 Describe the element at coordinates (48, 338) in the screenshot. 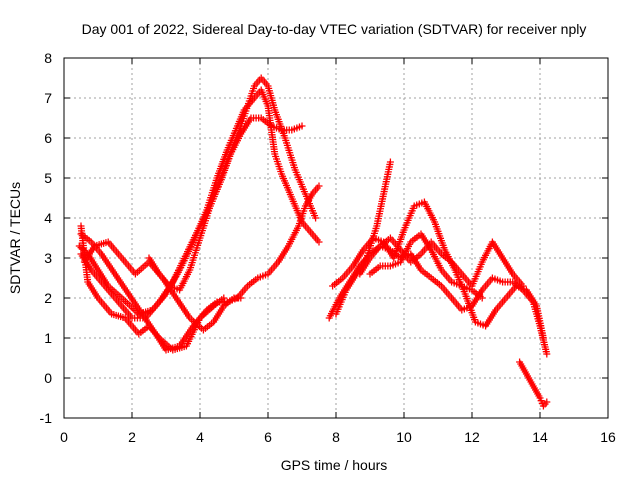

I see `y-tick-label: 1` at that location.